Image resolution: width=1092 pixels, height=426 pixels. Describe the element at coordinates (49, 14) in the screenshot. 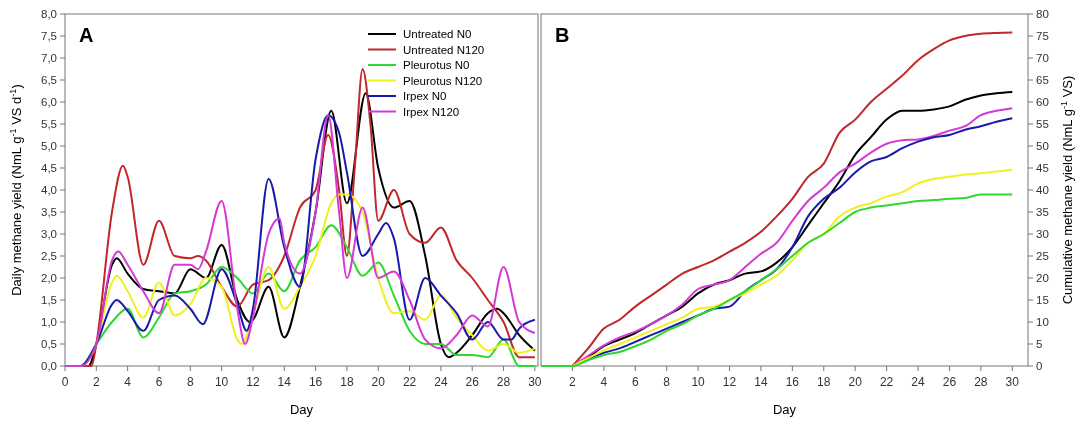

I see `y-tick-label: 8,0` at that location.